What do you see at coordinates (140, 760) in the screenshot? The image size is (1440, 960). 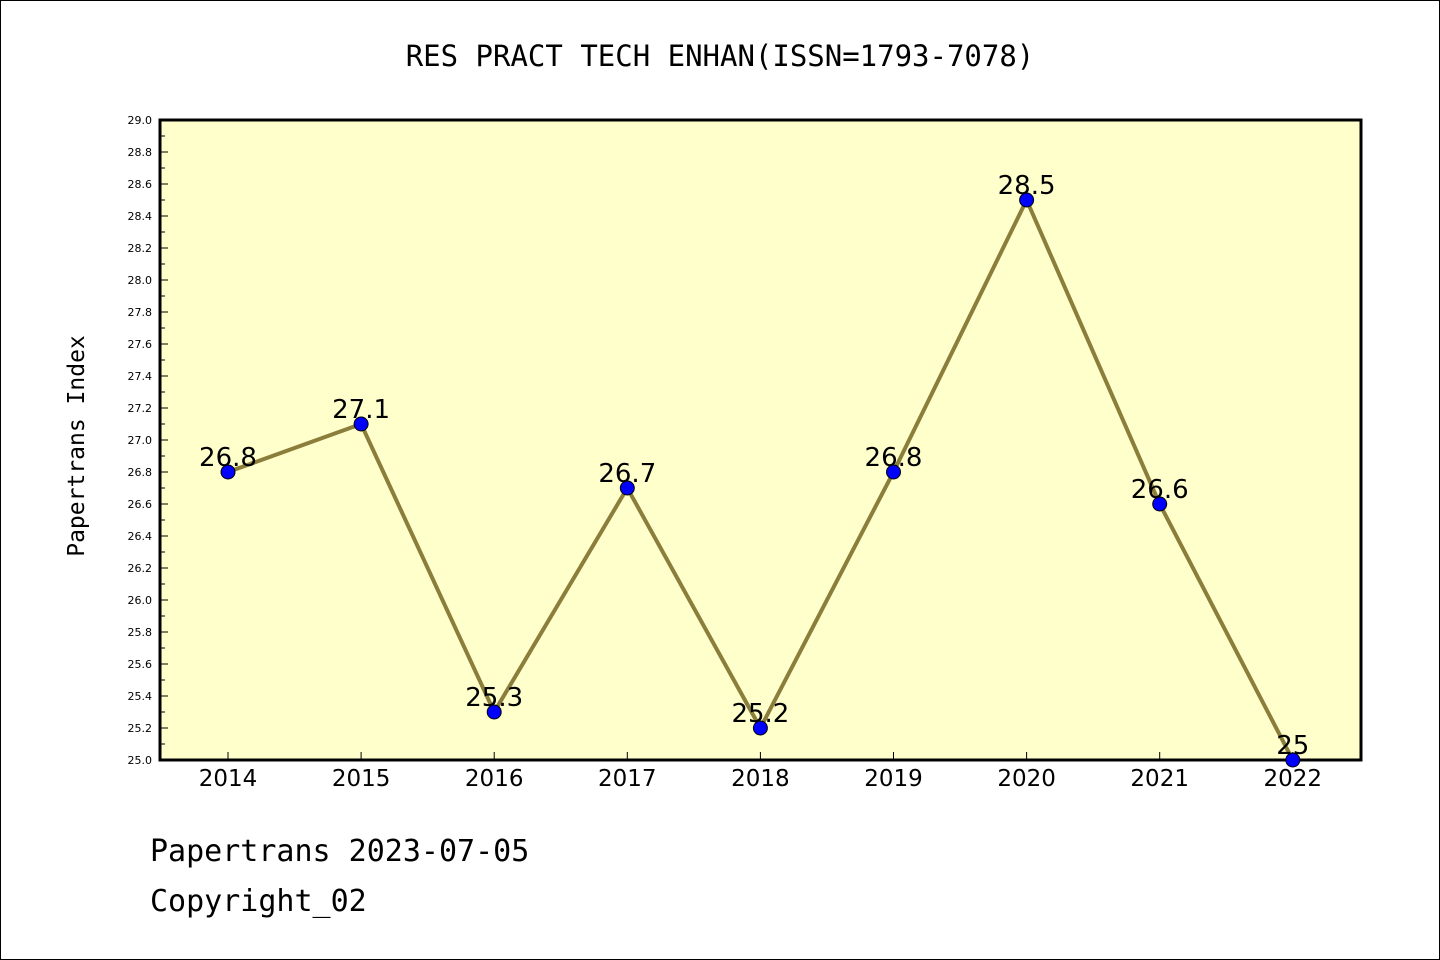 I see `y-tick-label: 25.0` at bounding box center [140, 760].